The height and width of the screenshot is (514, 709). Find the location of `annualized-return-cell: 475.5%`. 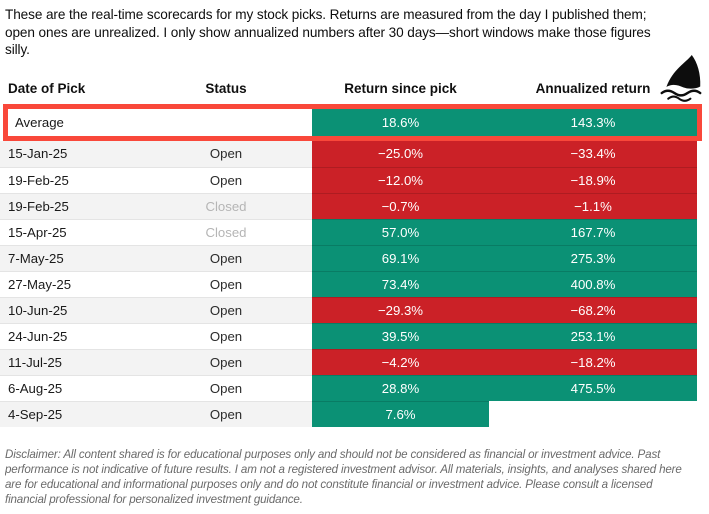

annualized-return-cell: 475.5% is located at coordinates (593, 387).